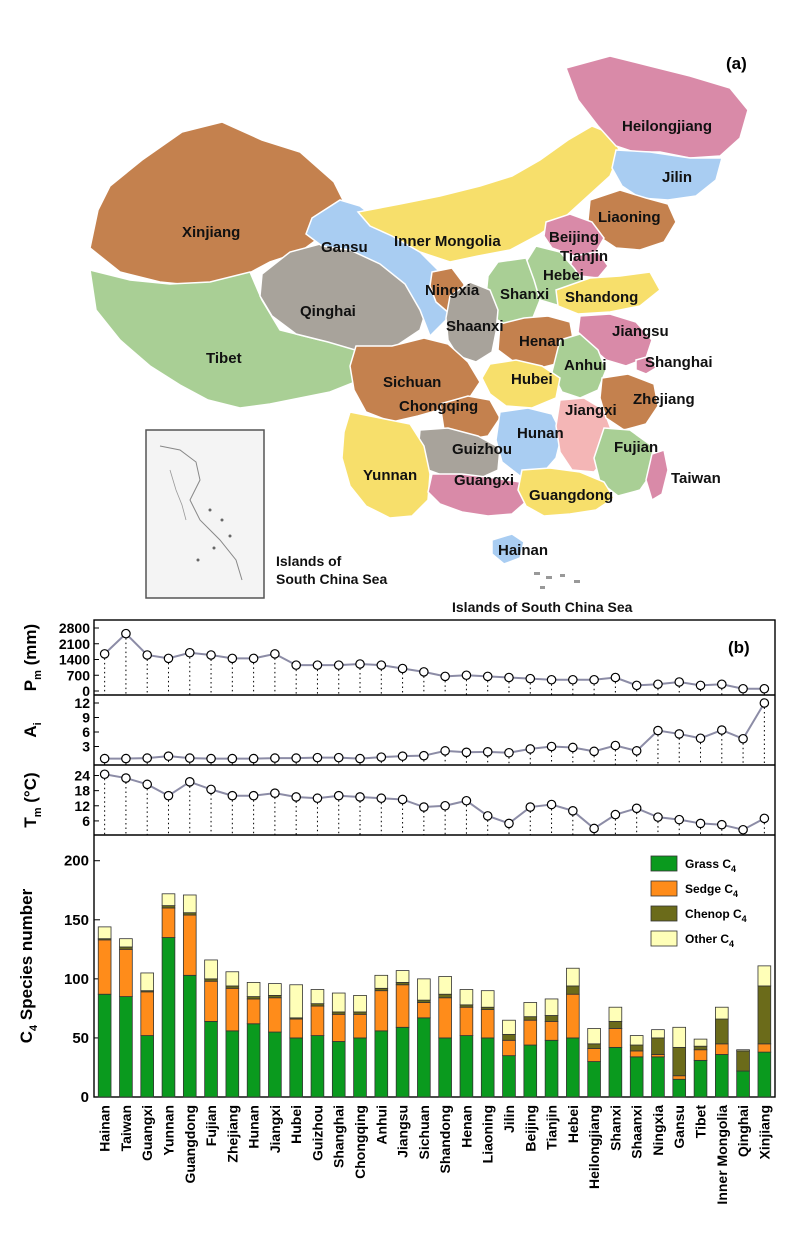  I want to click on category-label-28: Tibet, so click(701, 1122).